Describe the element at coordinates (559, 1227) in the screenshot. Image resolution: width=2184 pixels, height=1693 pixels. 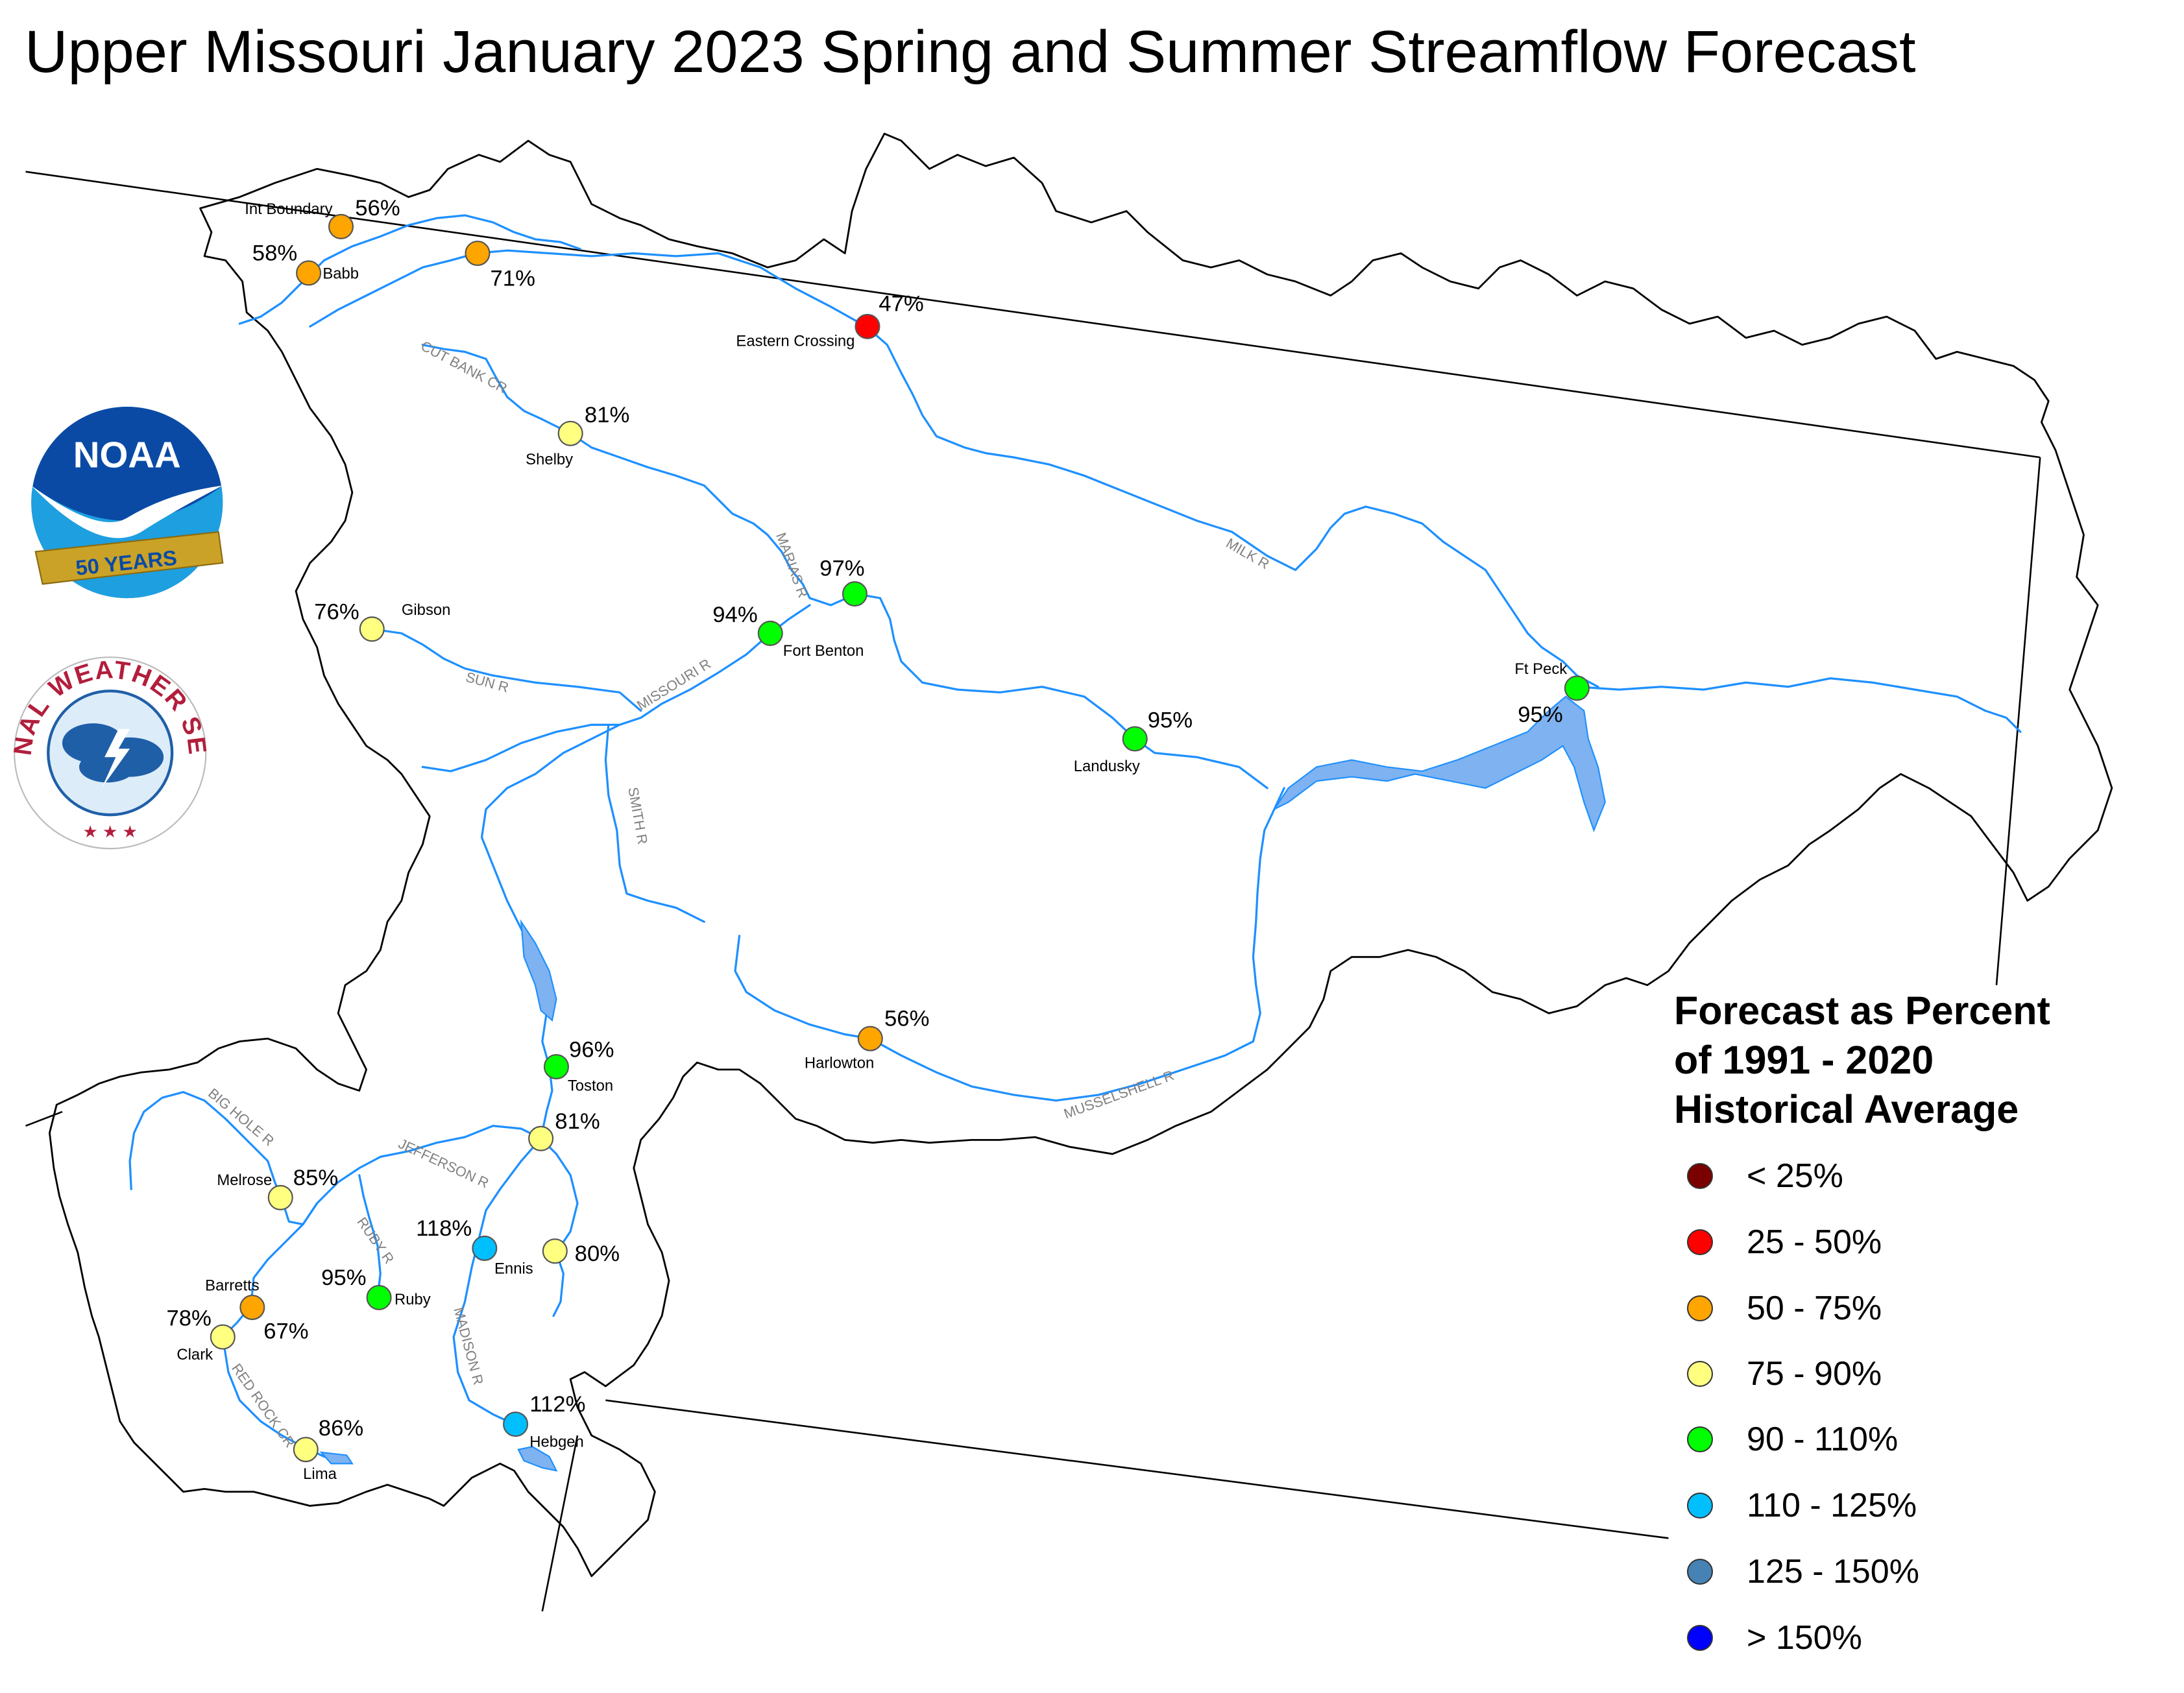
I see `river-gallatin` at that location.